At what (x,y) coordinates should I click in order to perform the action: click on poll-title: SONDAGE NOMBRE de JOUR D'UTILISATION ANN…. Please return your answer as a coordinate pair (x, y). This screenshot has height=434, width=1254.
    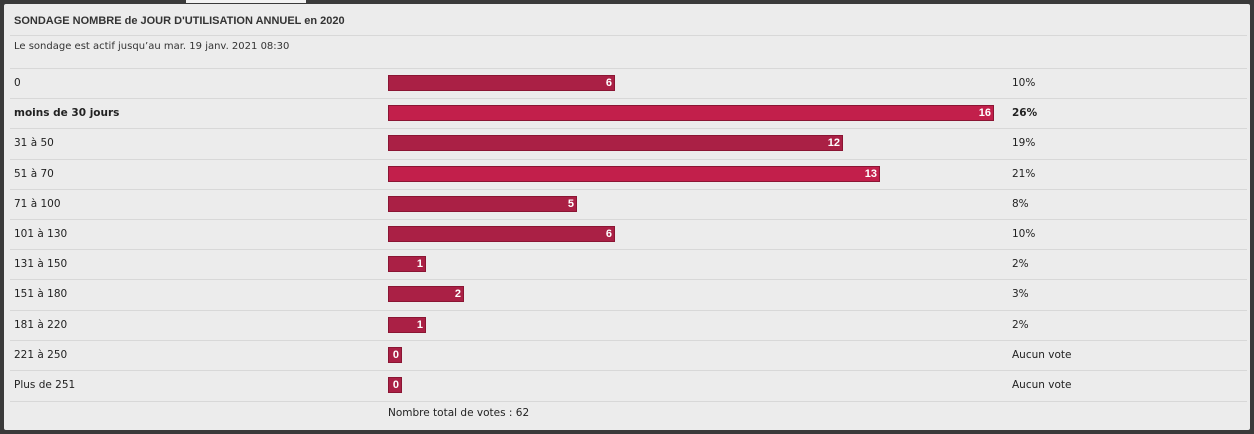
    Looking at the image, I should click on (179, 21).